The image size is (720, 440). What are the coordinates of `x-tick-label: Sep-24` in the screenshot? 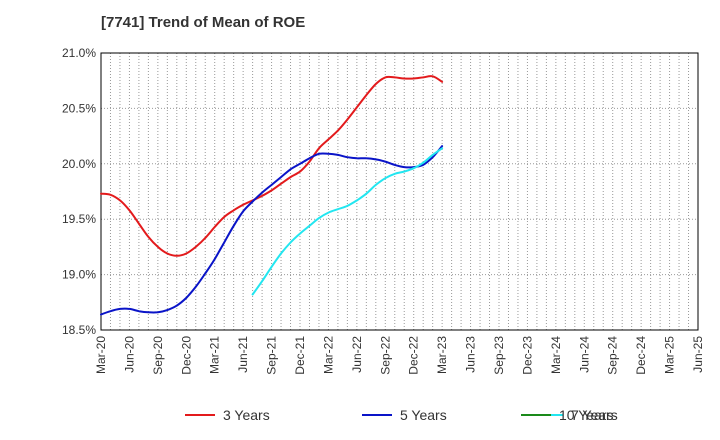 It's located at (613, 355).